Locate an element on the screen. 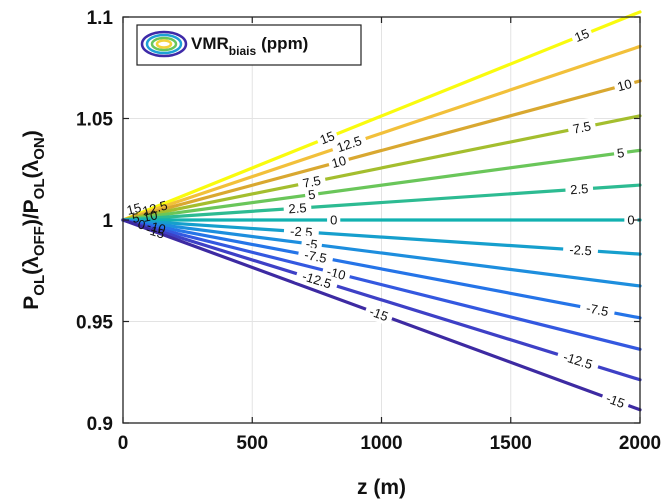  origin-label-5: 5 is located at coordinates (136, 218).